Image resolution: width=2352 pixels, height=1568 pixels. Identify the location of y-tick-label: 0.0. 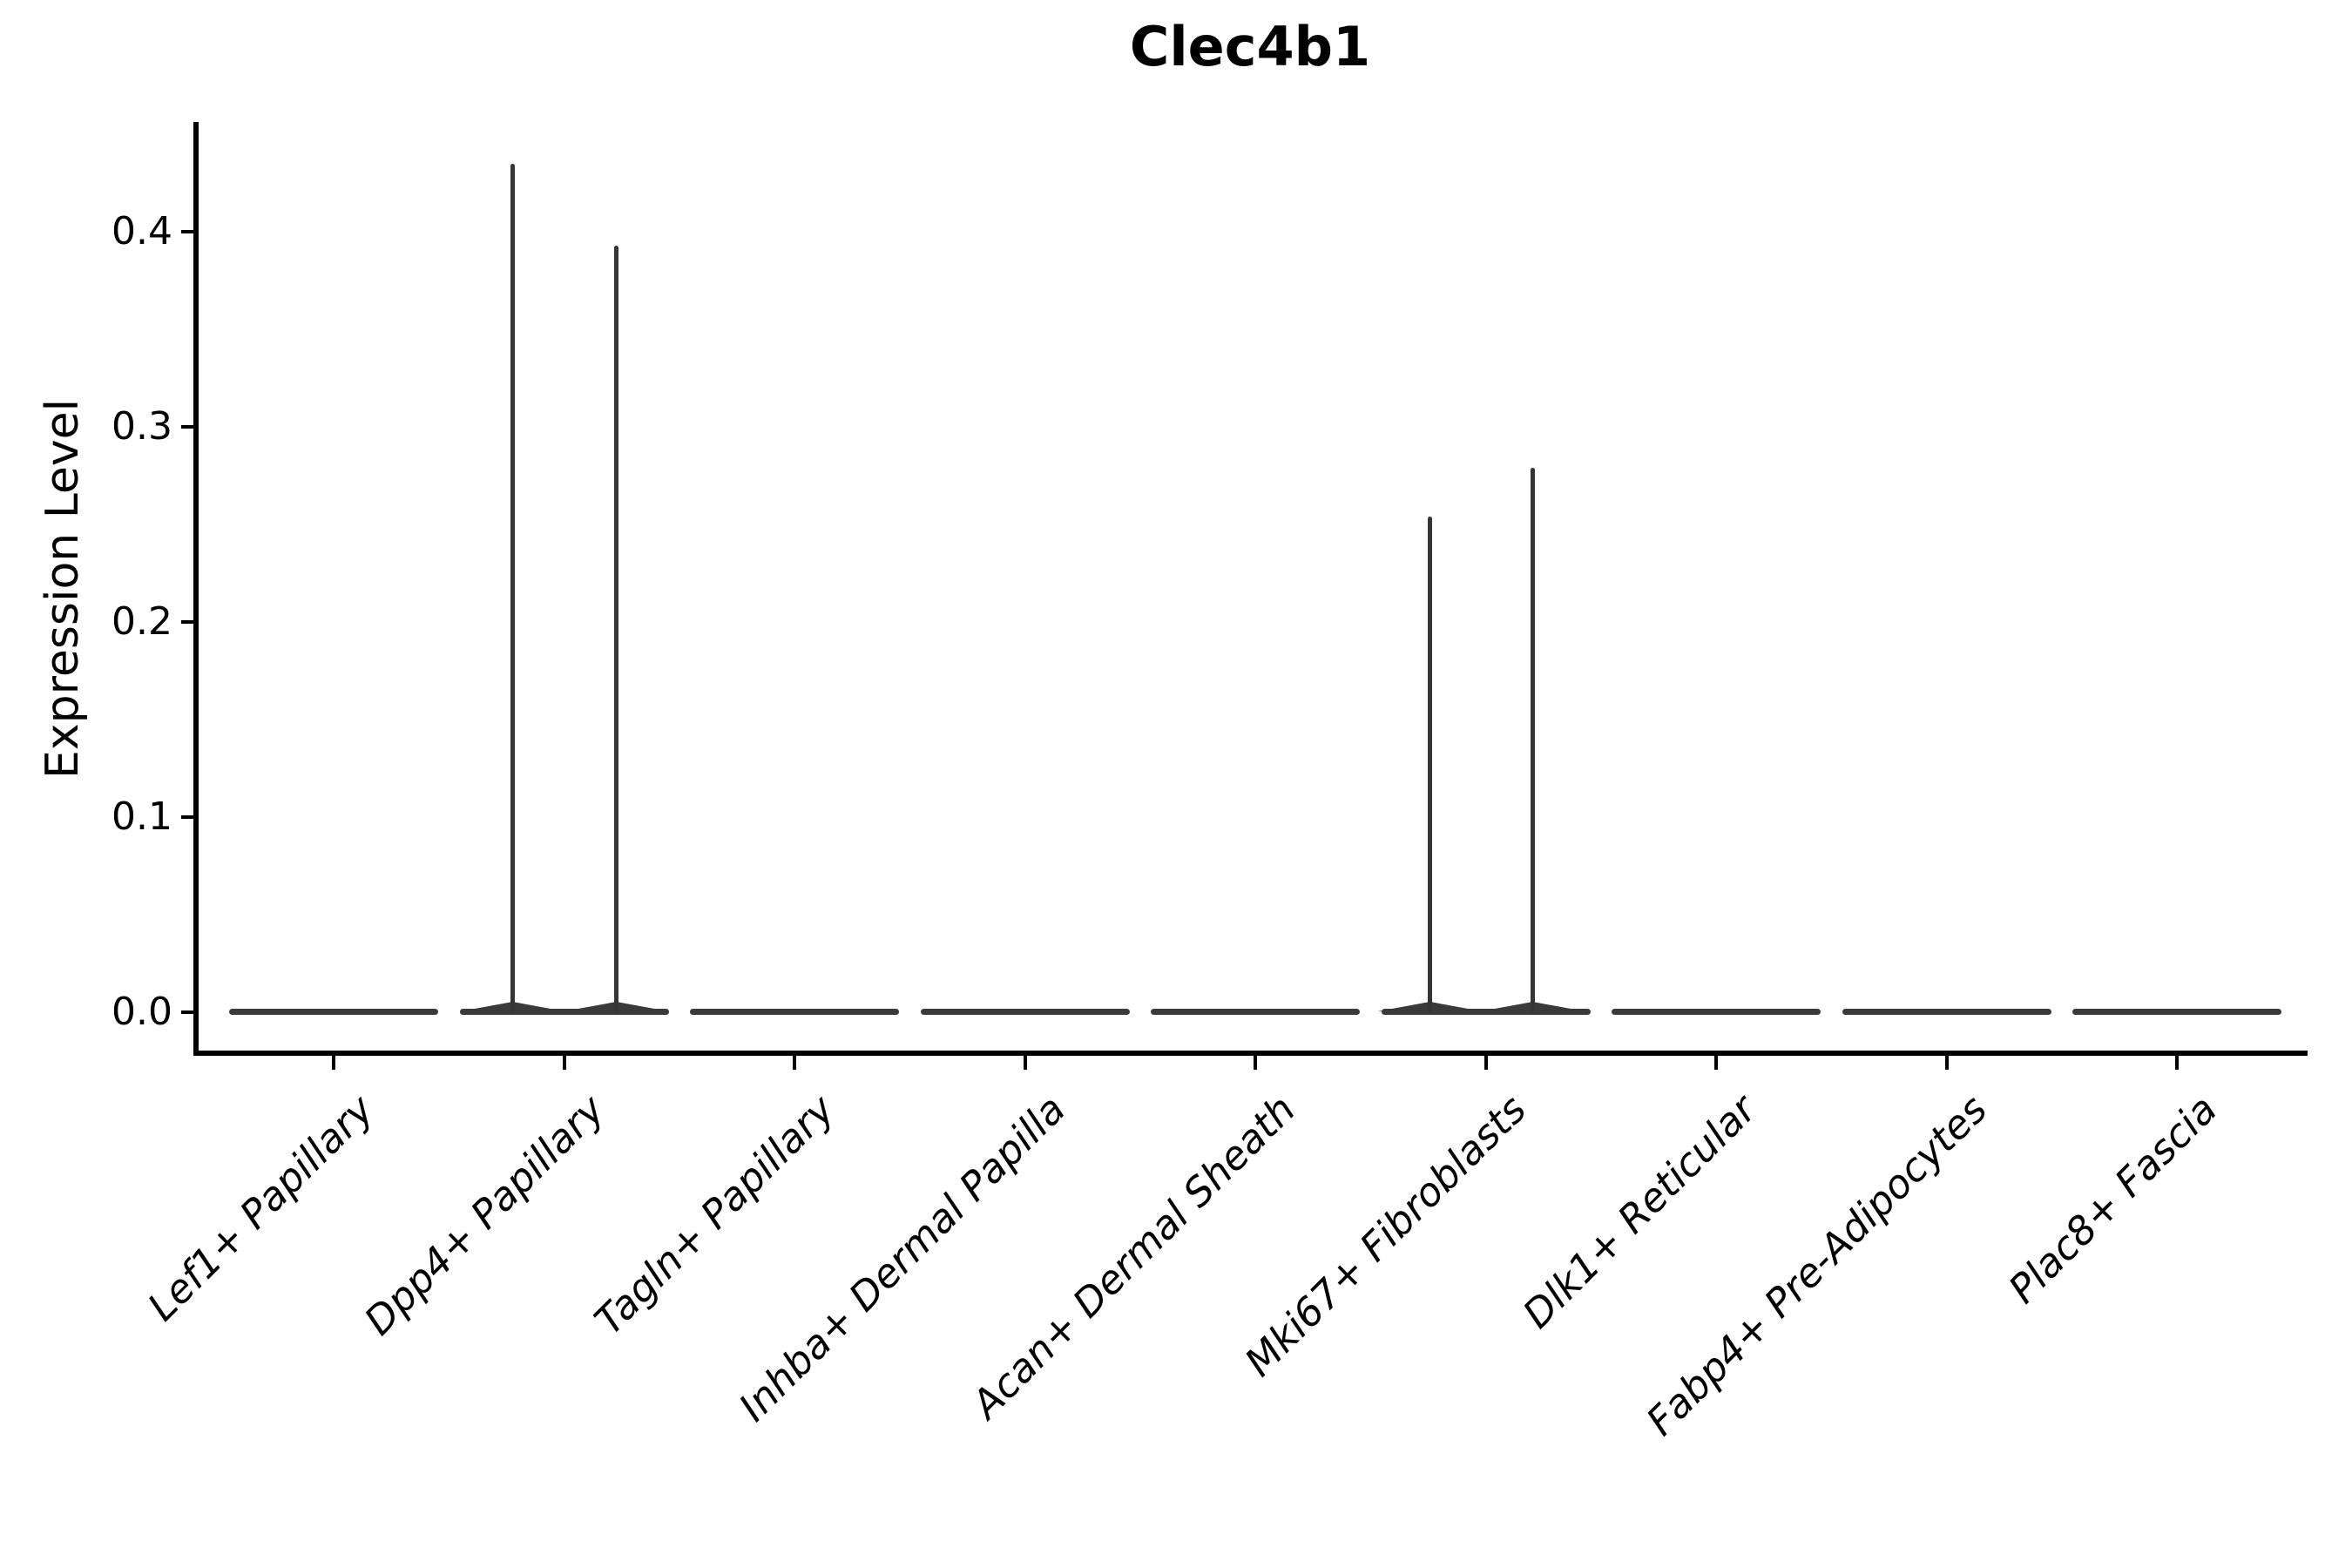
(142, 1012).